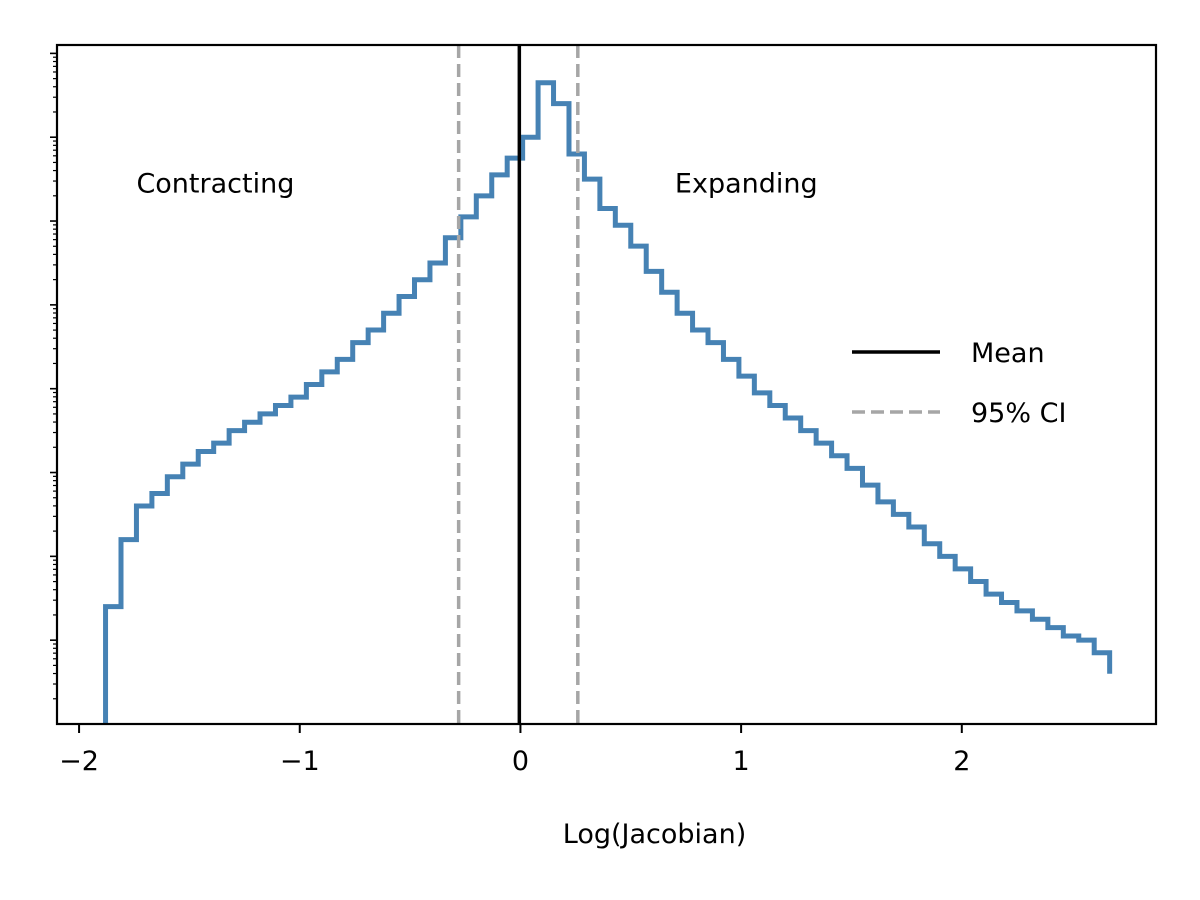 The height and width of the screenshot is (900, 1200). What do you see at coordinates (959, 383) in the screenshot?
I see `legend: Mean 95% CI` at bounding box center [959, 383].